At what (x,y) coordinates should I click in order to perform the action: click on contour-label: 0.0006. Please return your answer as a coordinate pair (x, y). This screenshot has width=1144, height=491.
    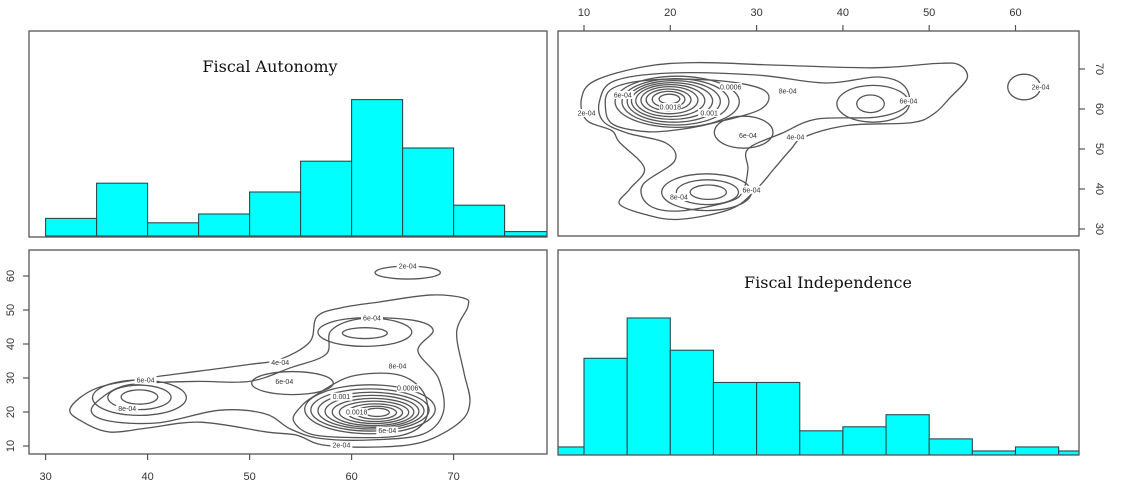
    Looking at the image, I should click on (408, 389).